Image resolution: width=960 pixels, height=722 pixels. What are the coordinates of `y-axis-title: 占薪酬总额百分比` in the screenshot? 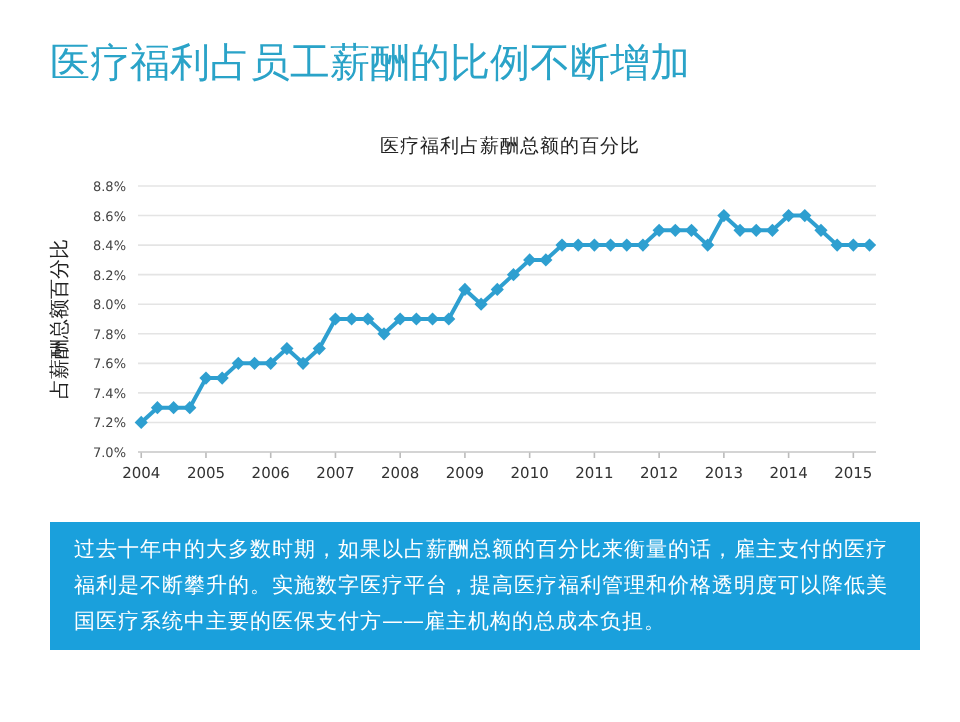 It's located at (60, 319).